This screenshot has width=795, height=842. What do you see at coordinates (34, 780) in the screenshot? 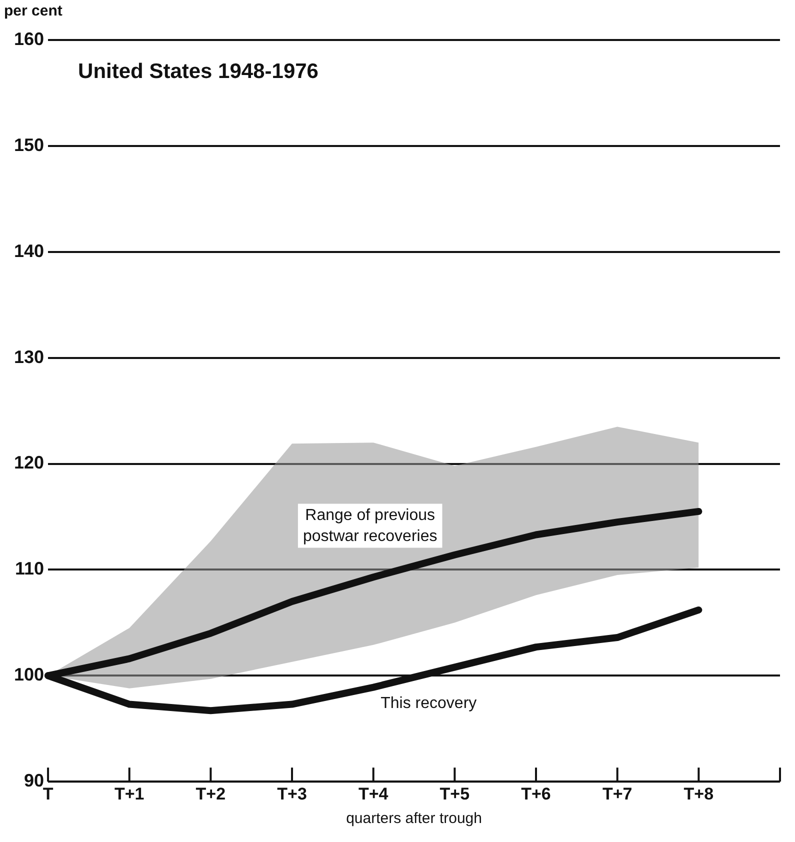
I see `y-tick-label: 90` at bounding box center [34, 780].